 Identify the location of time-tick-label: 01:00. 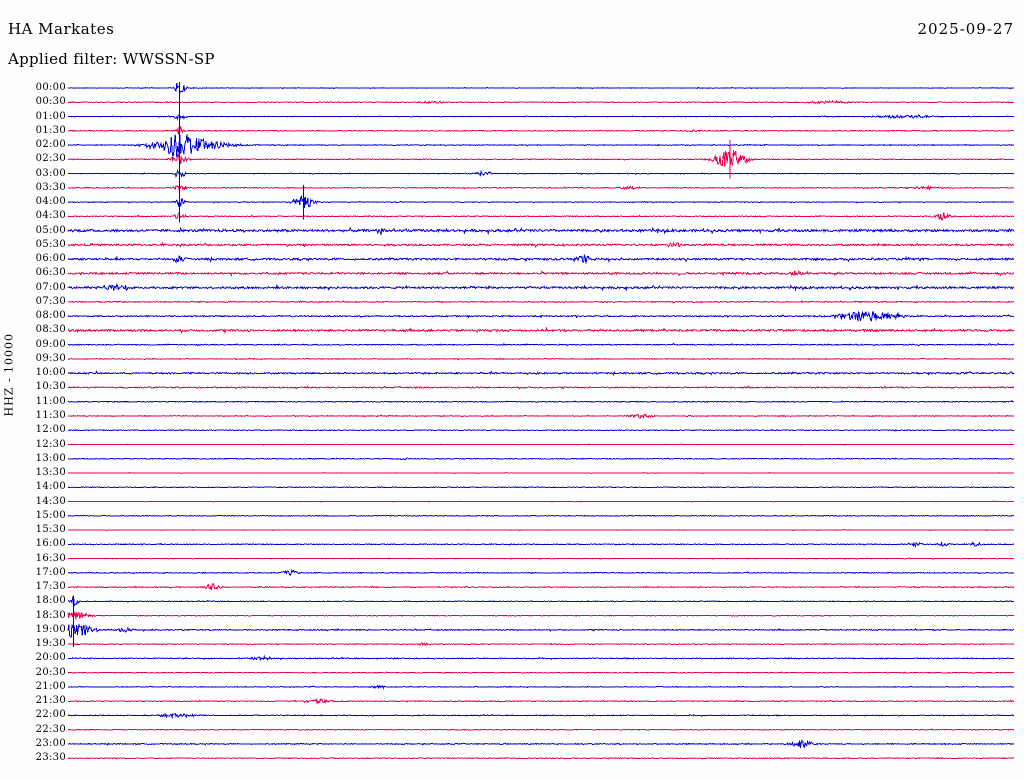
(50, 116).